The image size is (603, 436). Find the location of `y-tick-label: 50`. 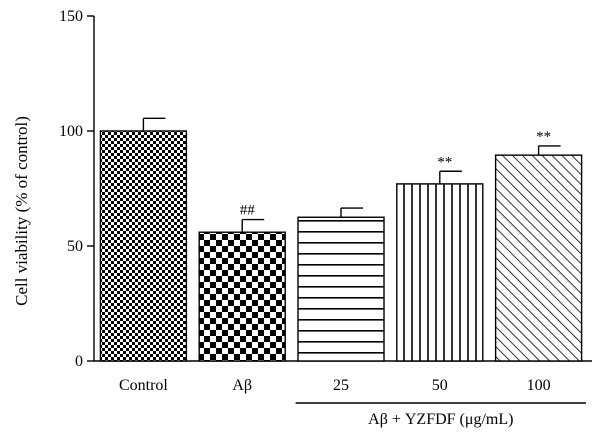

y-tick-label: 50 is located at coordinates (75, 246).